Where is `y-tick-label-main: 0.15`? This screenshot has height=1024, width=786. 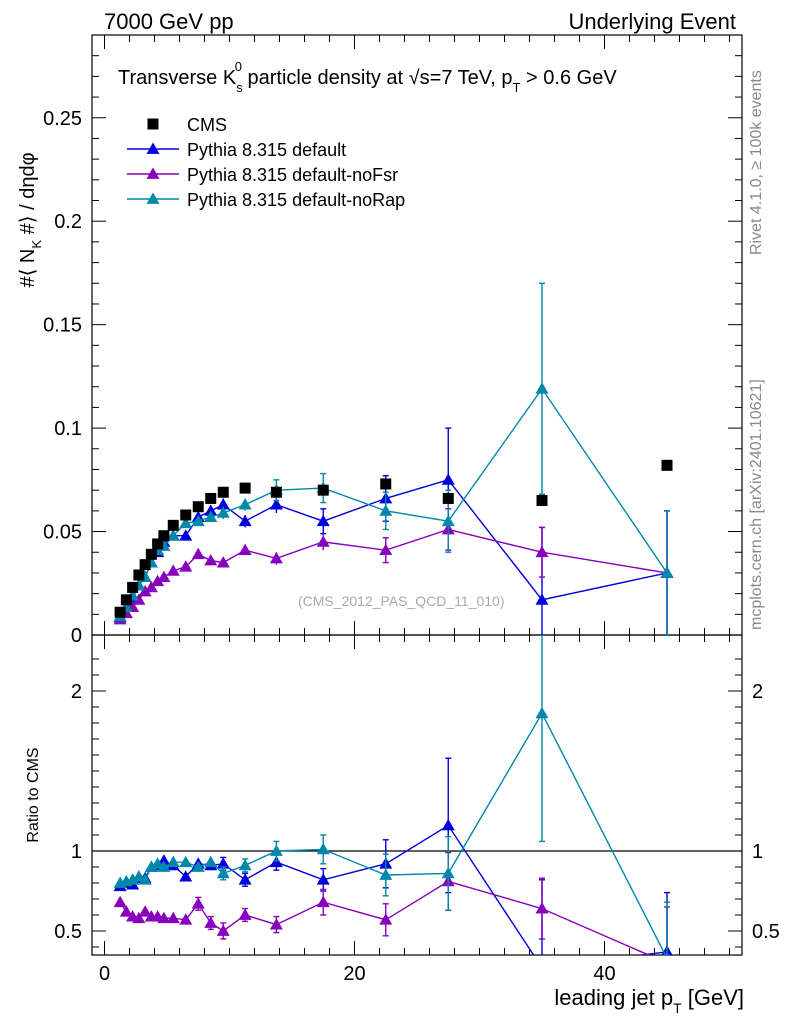 y-tick-label-main: 0.15 is located at coordinates (62, 326).